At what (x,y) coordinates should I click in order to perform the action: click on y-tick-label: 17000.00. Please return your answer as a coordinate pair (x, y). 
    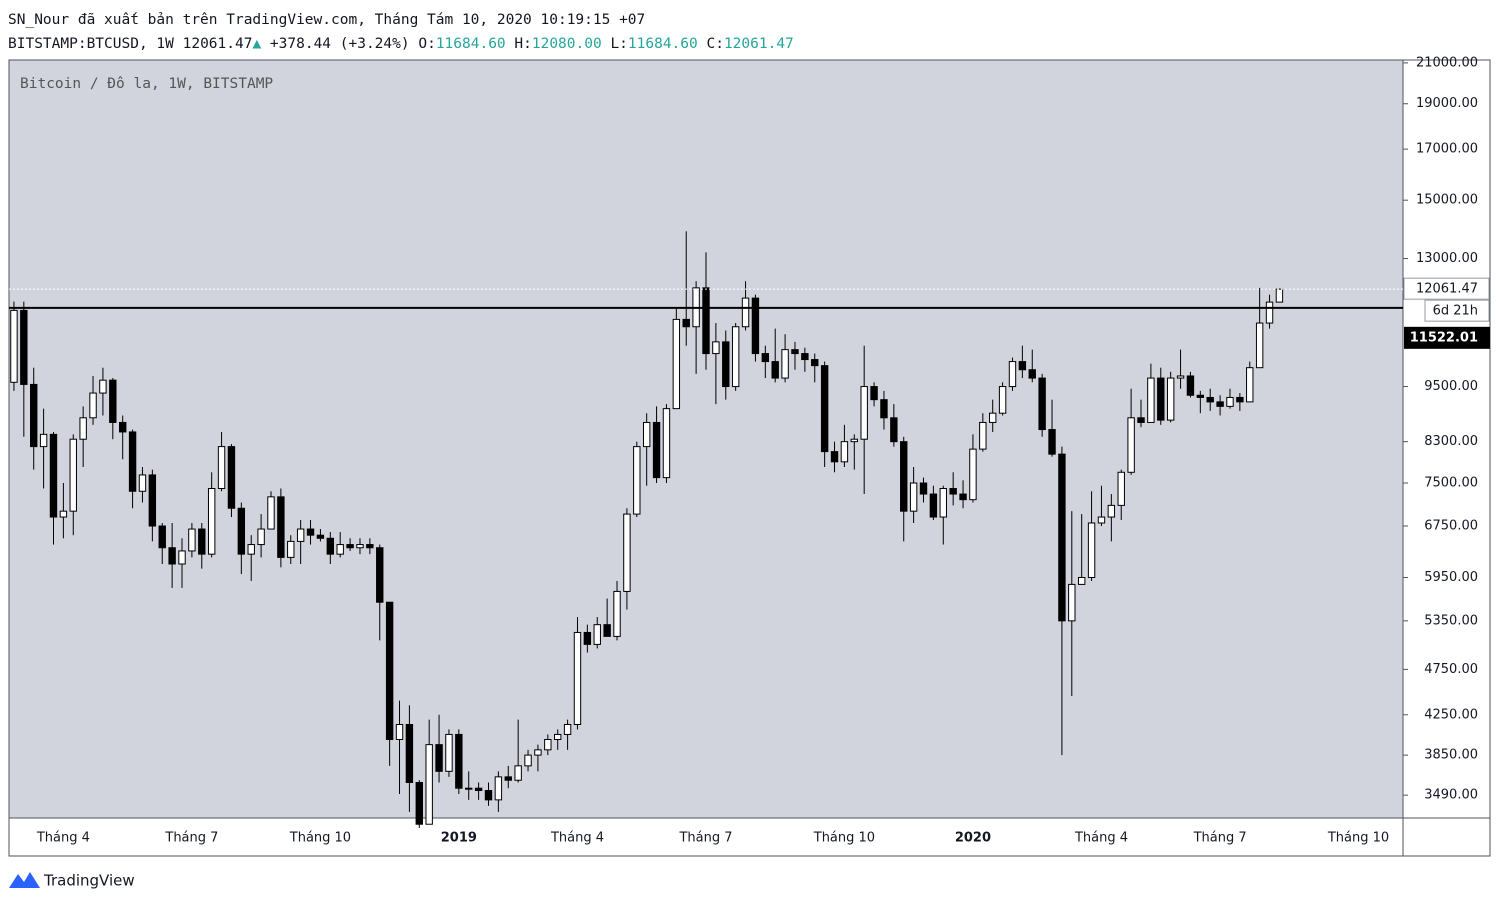
    Looking at the image, I should click on (1447, 149).